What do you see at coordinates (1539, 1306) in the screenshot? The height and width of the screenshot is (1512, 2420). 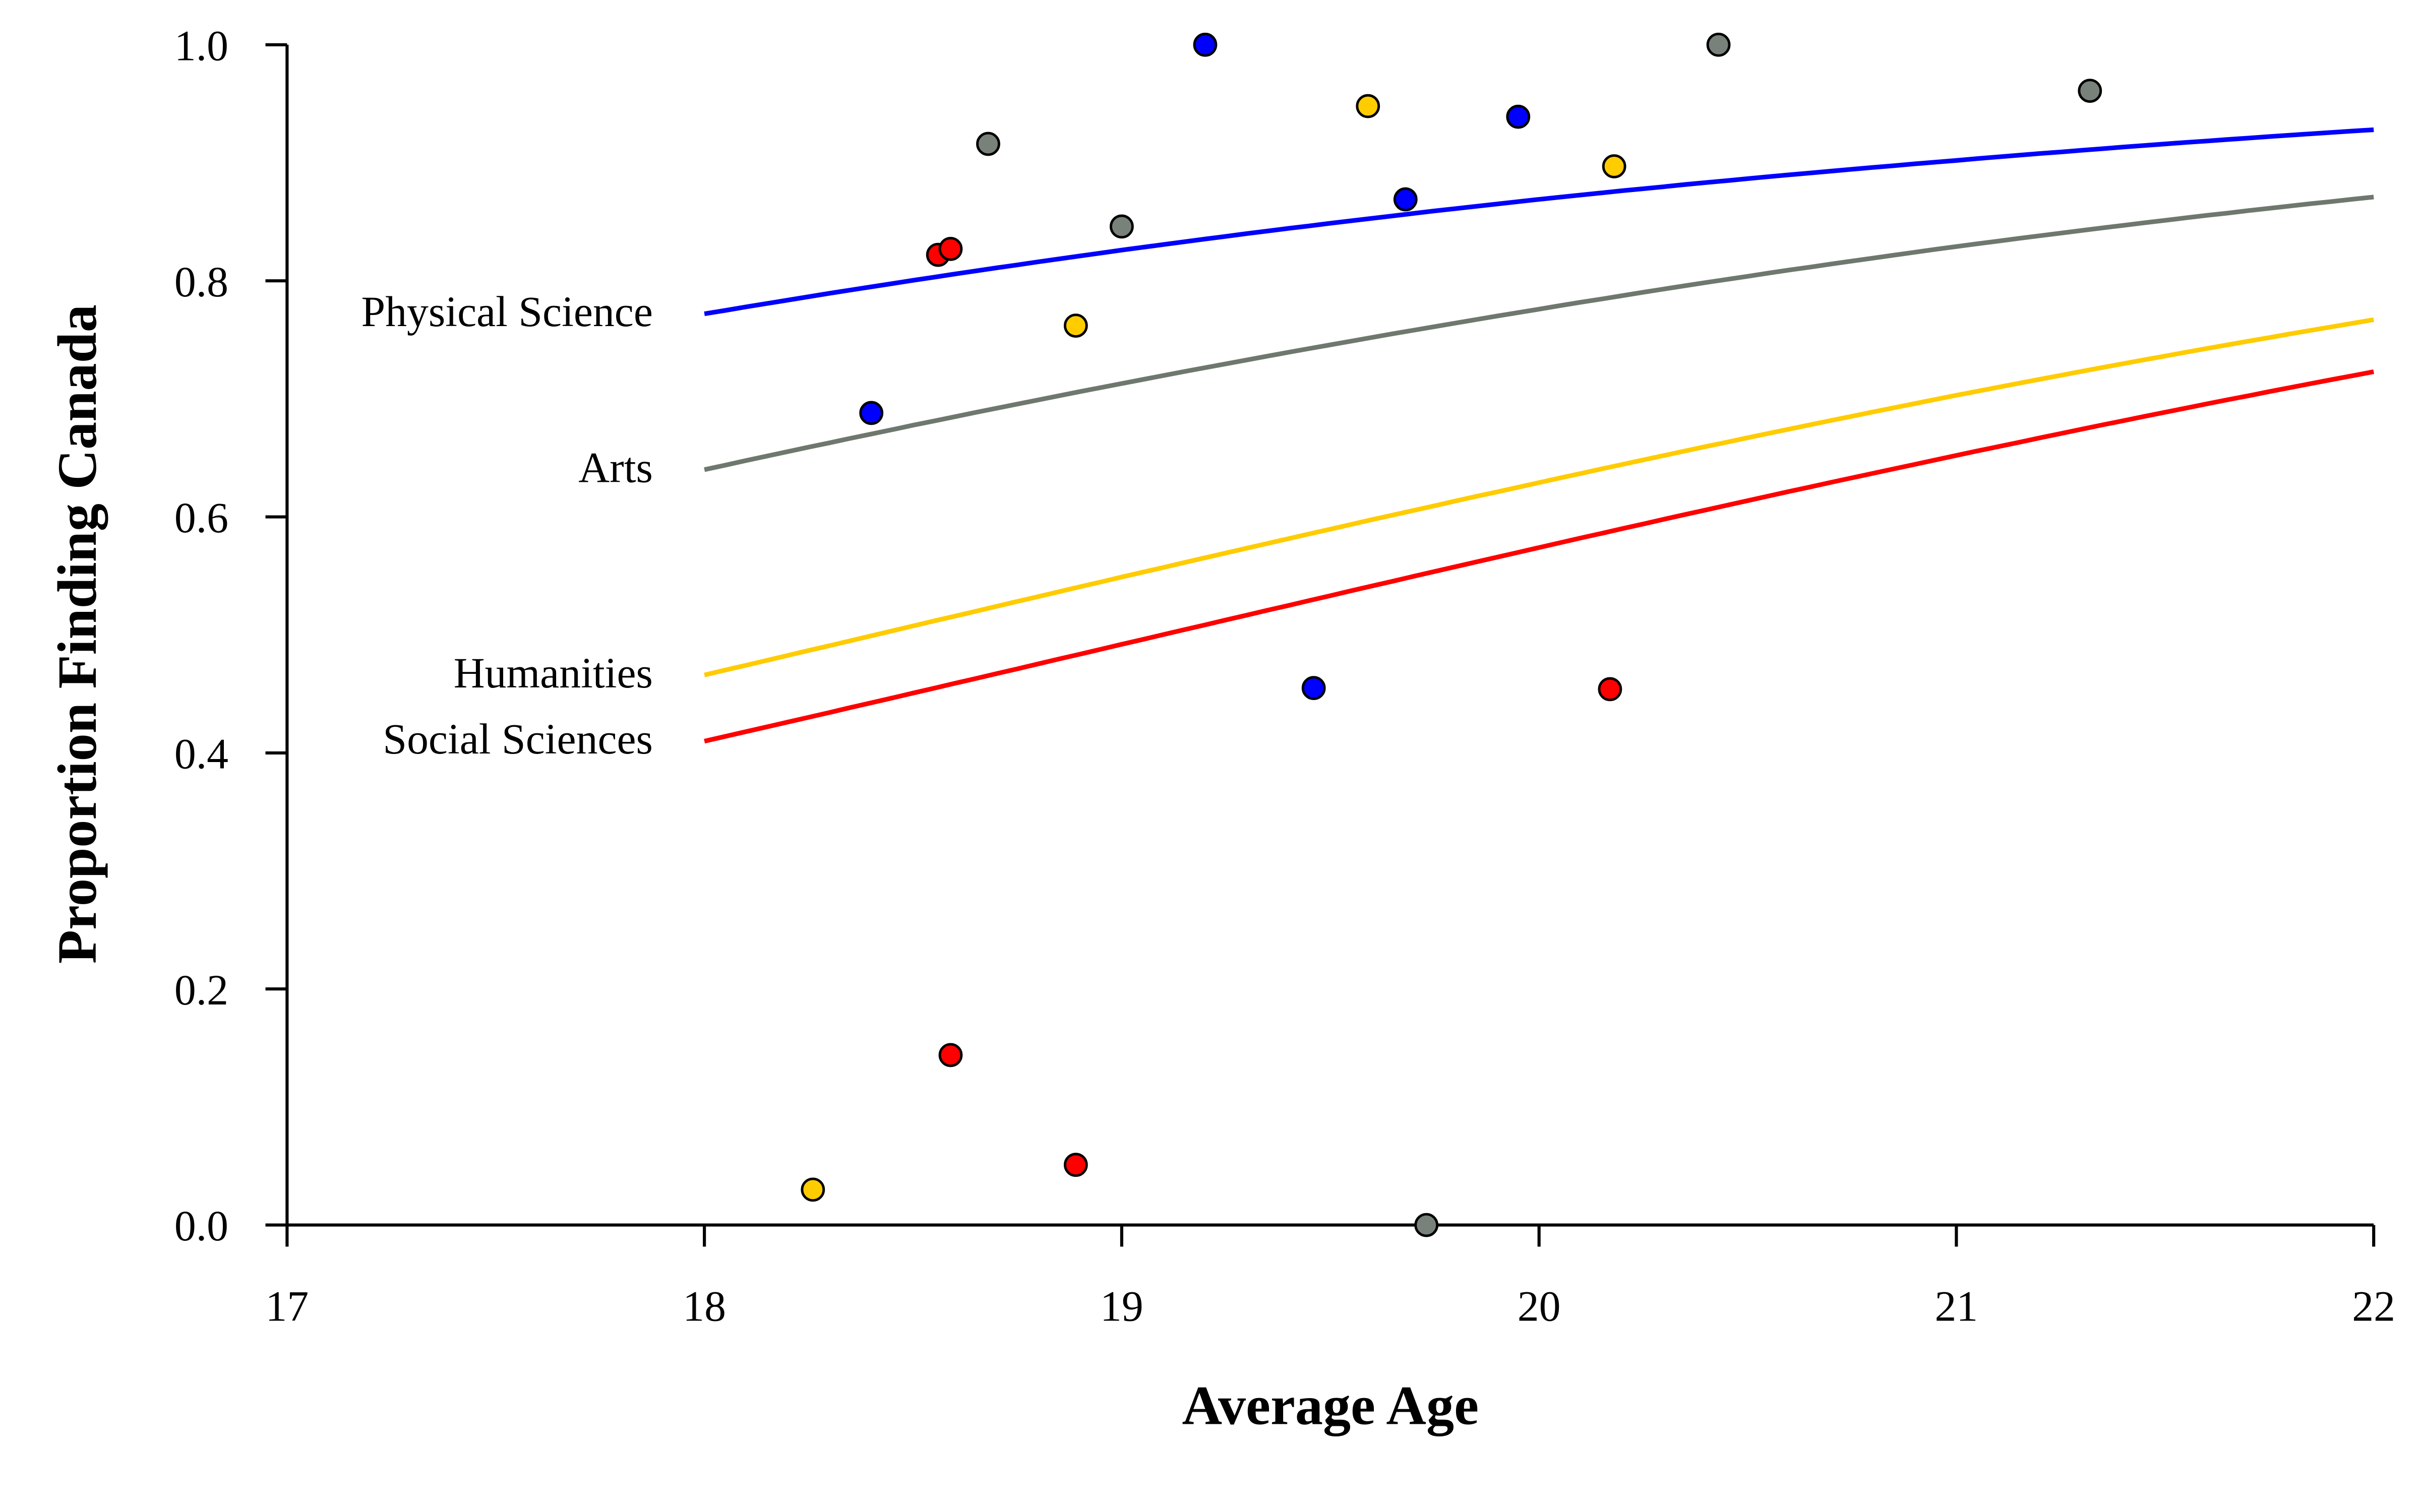 I see `x-tick-label: 20` at bounding box center [1539, 1306].